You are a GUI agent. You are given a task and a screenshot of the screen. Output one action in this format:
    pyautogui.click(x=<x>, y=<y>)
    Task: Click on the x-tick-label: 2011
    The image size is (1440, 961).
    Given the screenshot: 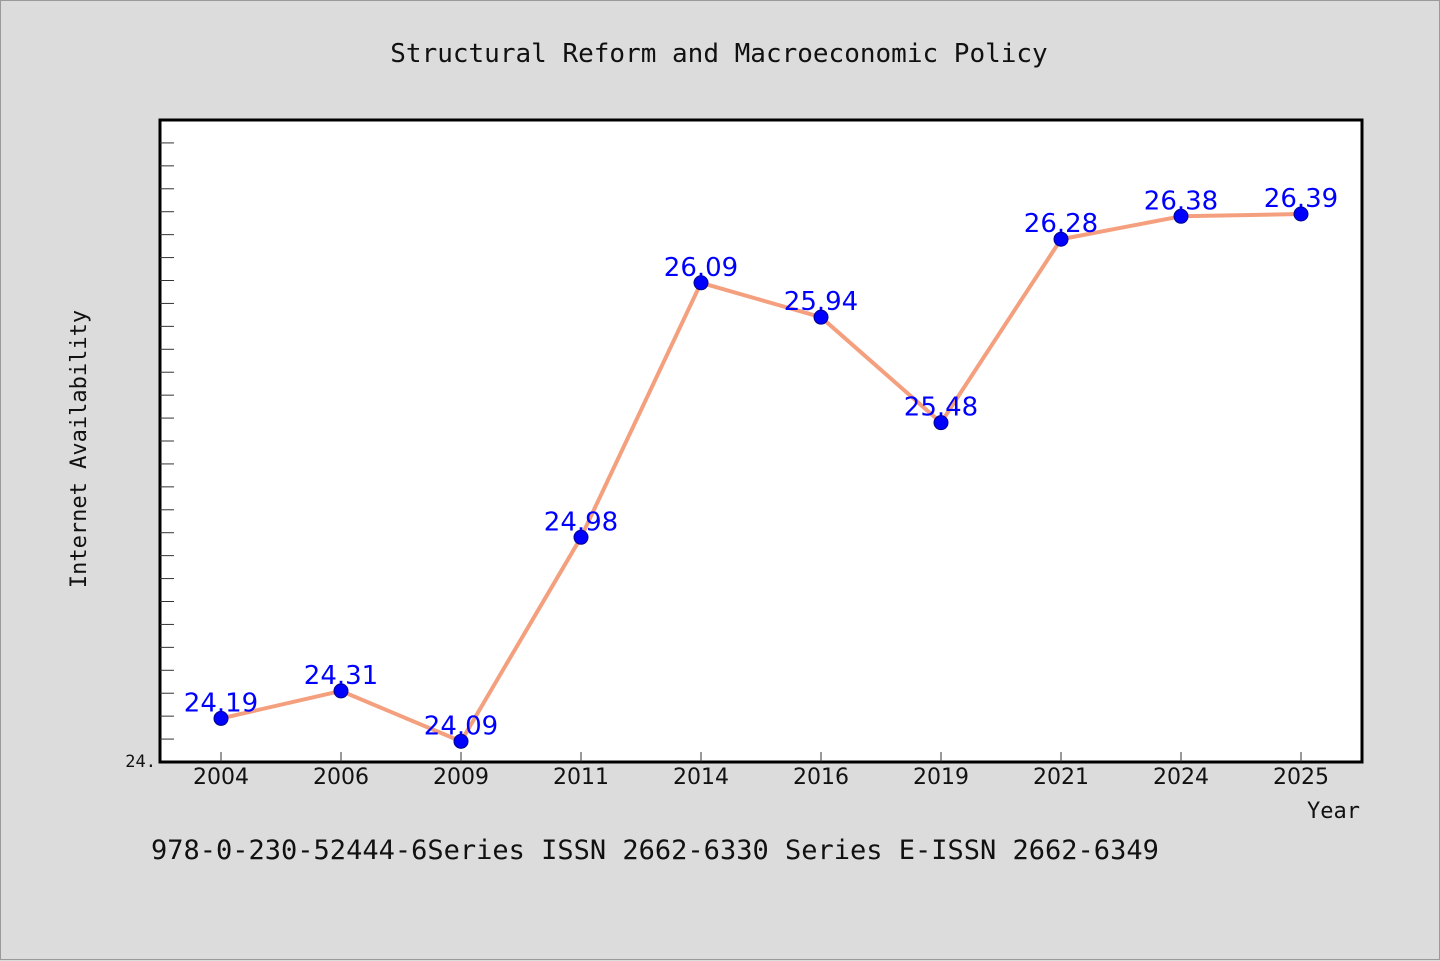 What is the action you would take?
    pyautogui.click(x=581, y=777)
    